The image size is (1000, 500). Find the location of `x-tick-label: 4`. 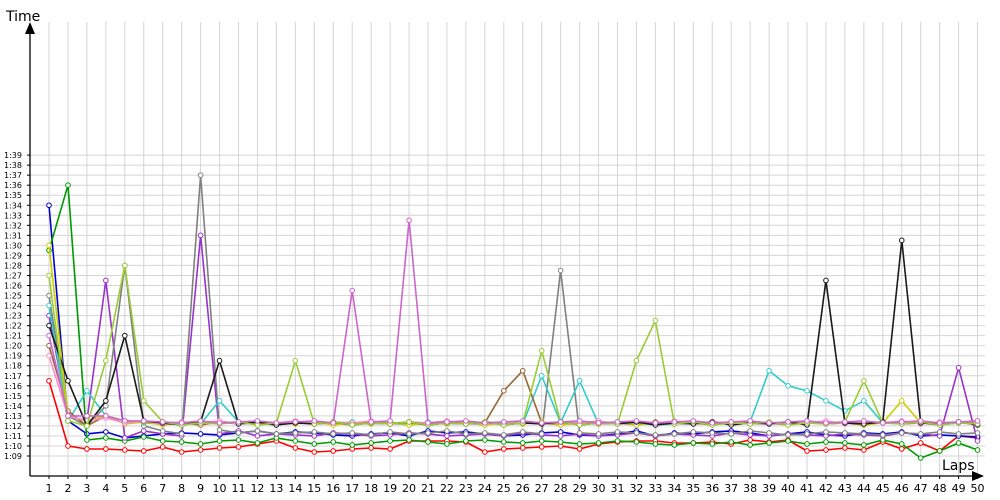

x-tick-label: 4 is located at coordinates (105, 488).